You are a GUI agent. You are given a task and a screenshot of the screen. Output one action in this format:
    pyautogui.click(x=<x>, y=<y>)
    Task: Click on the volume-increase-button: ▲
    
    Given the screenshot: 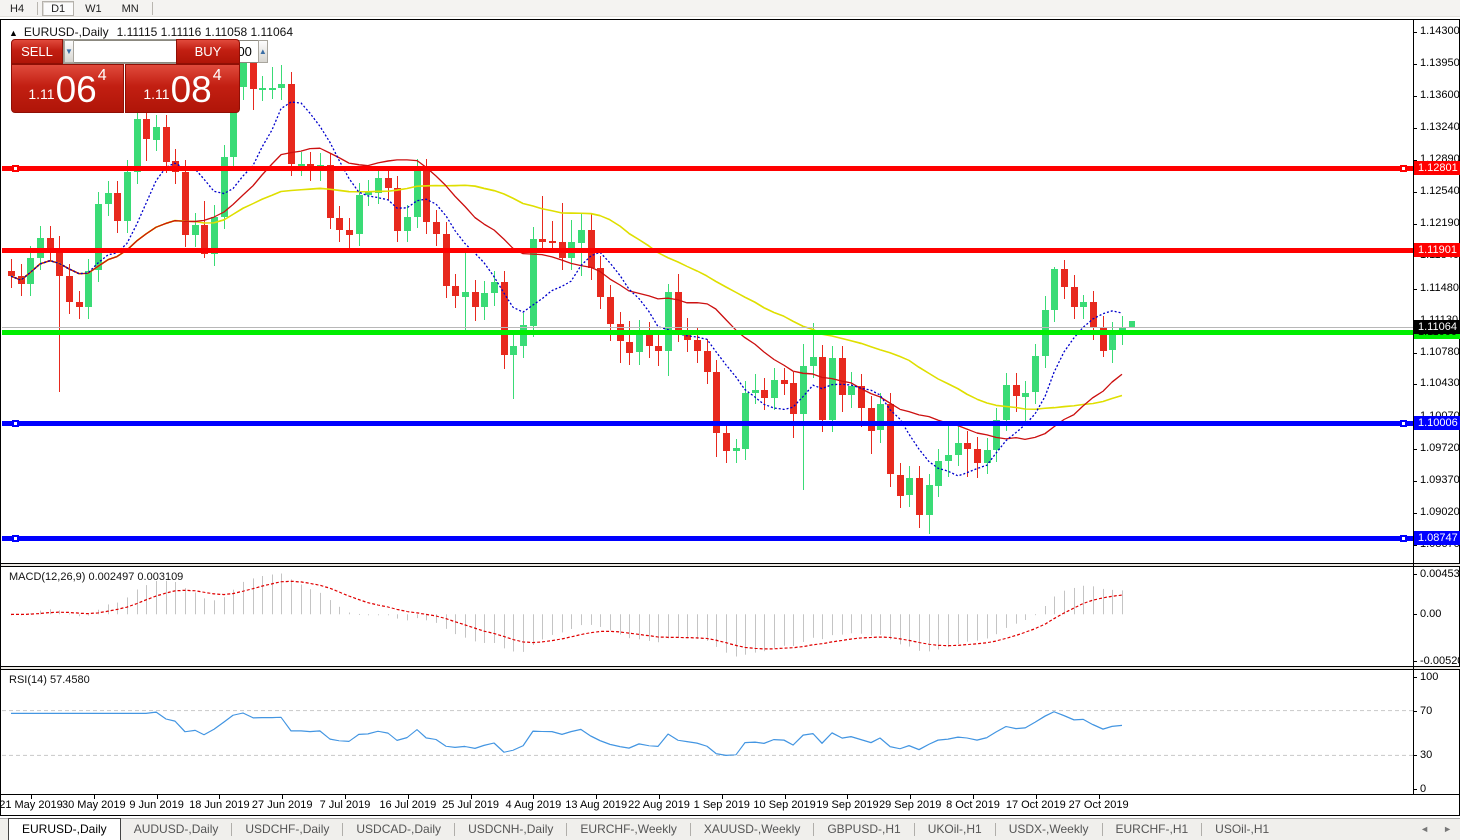 What is the action you would take?
    pyautogui.click(x=262, y=51)
    